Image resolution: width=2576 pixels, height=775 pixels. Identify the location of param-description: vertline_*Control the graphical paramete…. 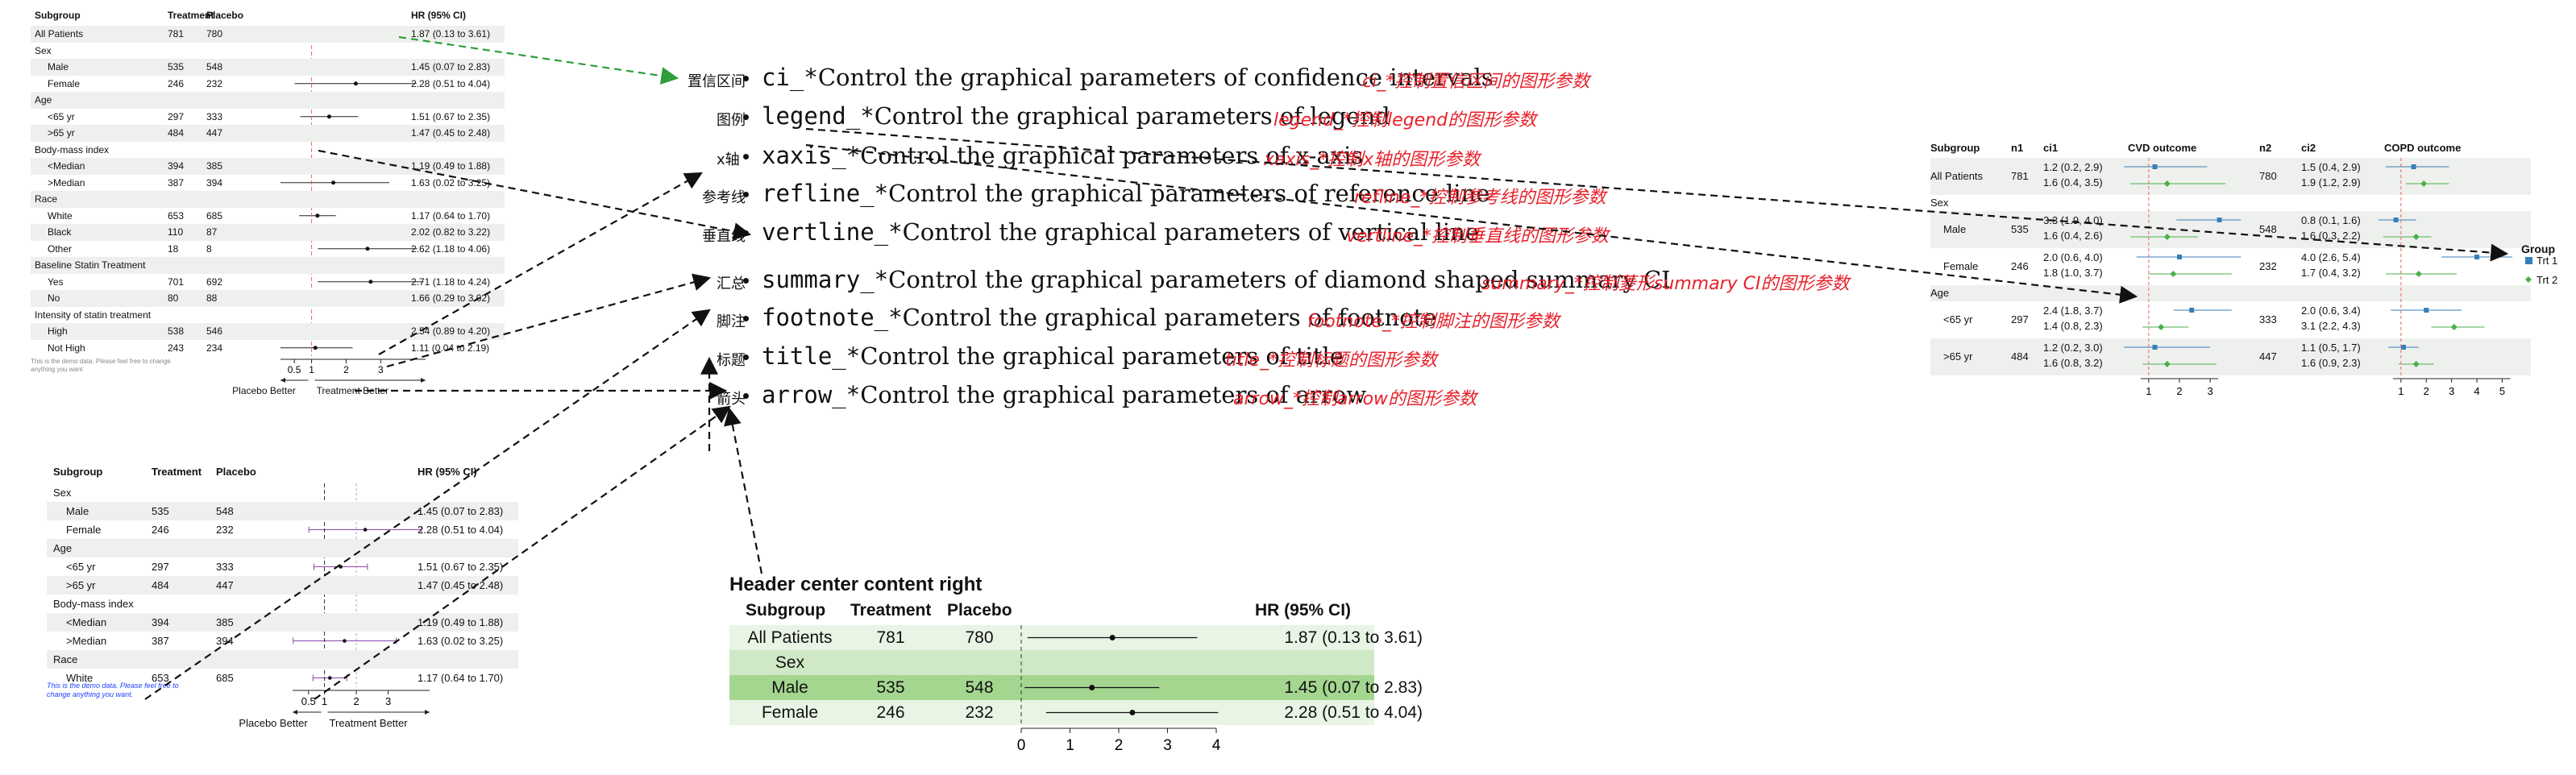
(1120, 232).